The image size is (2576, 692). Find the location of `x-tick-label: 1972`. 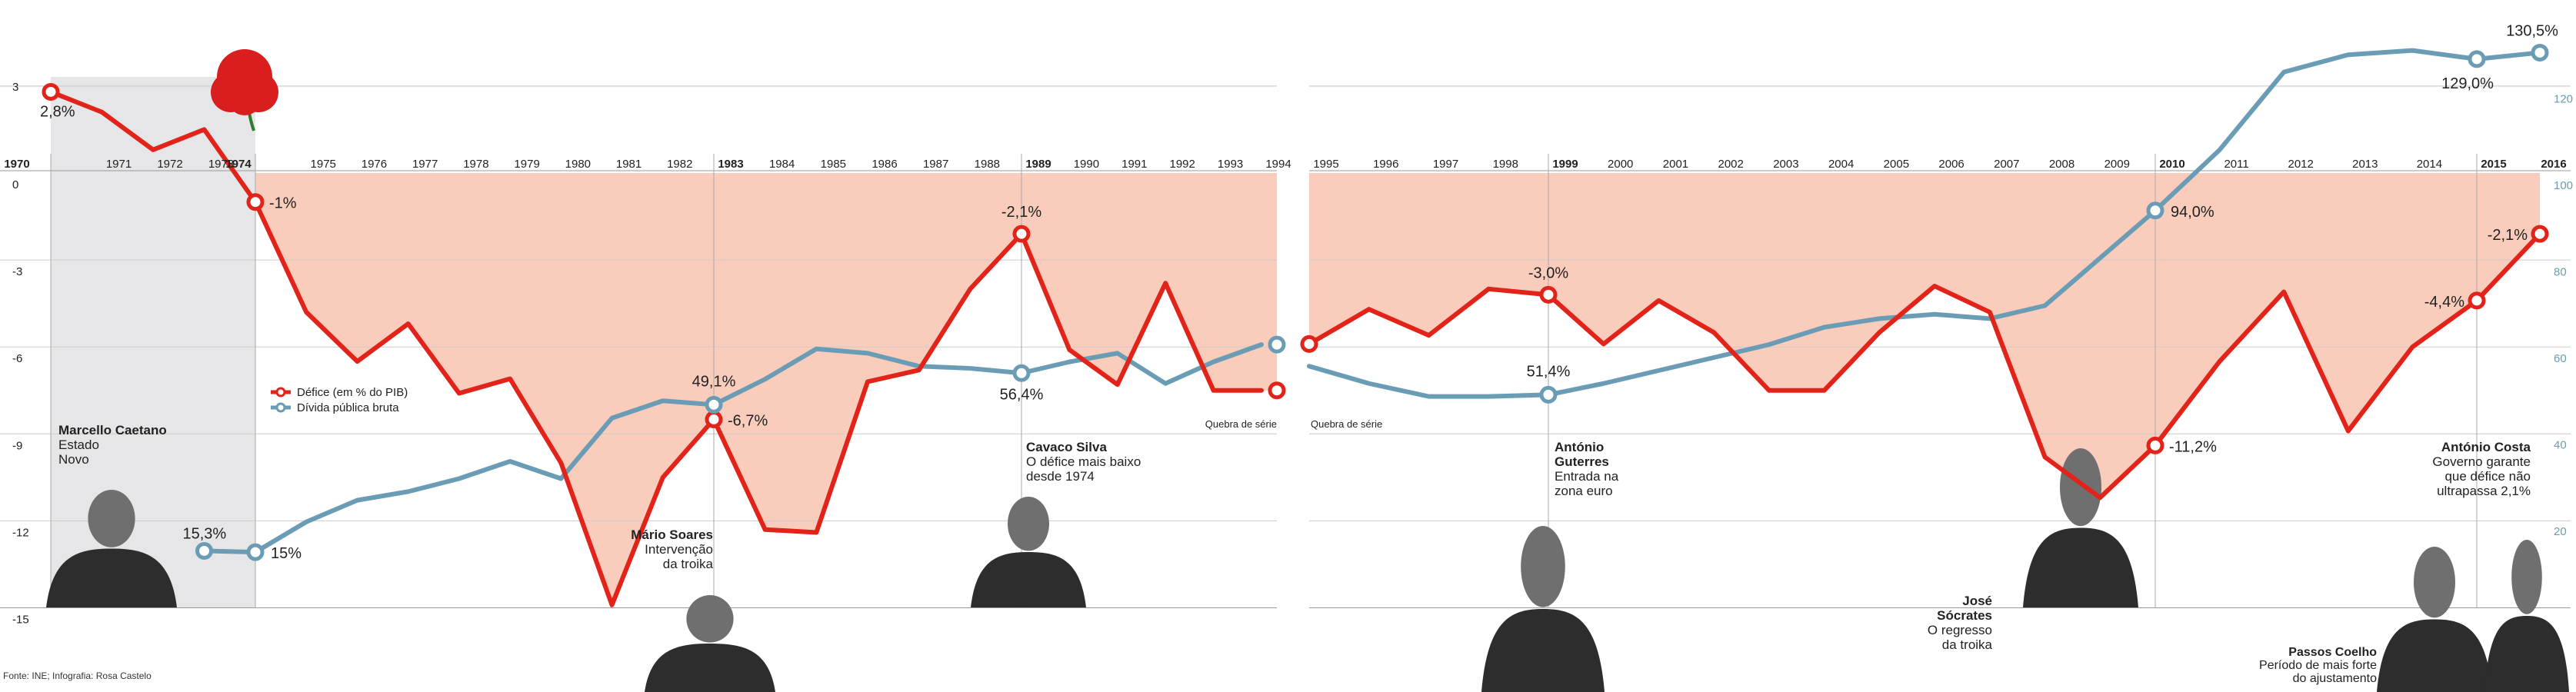

x-tick-label: 1972 is located at coordinates (169, 164).